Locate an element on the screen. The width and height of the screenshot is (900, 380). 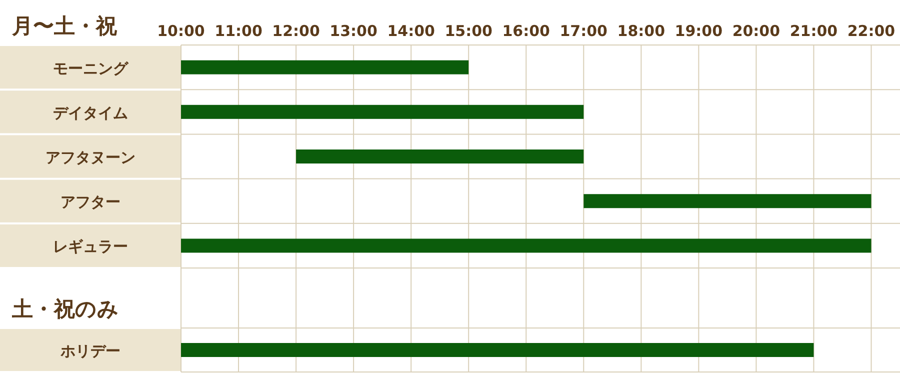
x-tick-label: 20:00 is located at coordinates (756, 31).